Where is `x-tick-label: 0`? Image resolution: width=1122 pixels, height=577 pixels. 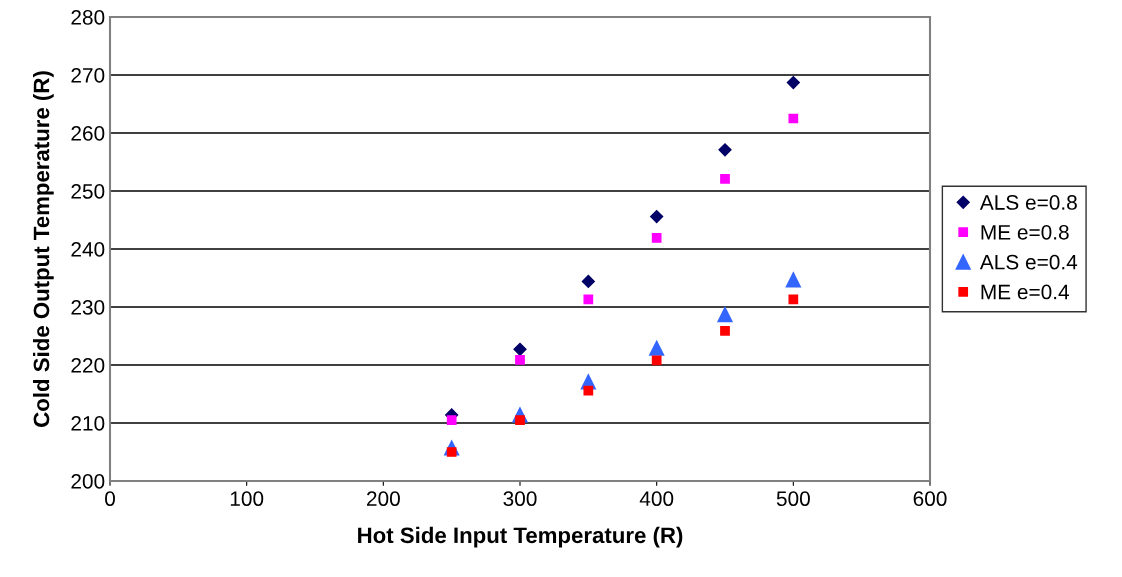 x-tick-label: 0 is located at coordinates (110, 499).